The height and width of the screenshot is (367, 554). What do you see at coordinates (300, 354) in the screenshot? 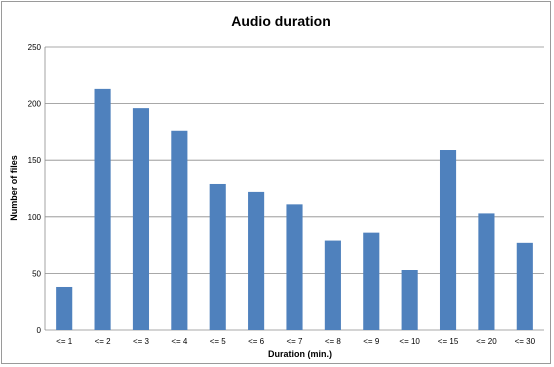
I see `x-axis-label: Duration (min.)` at bounding box center [300, 354].